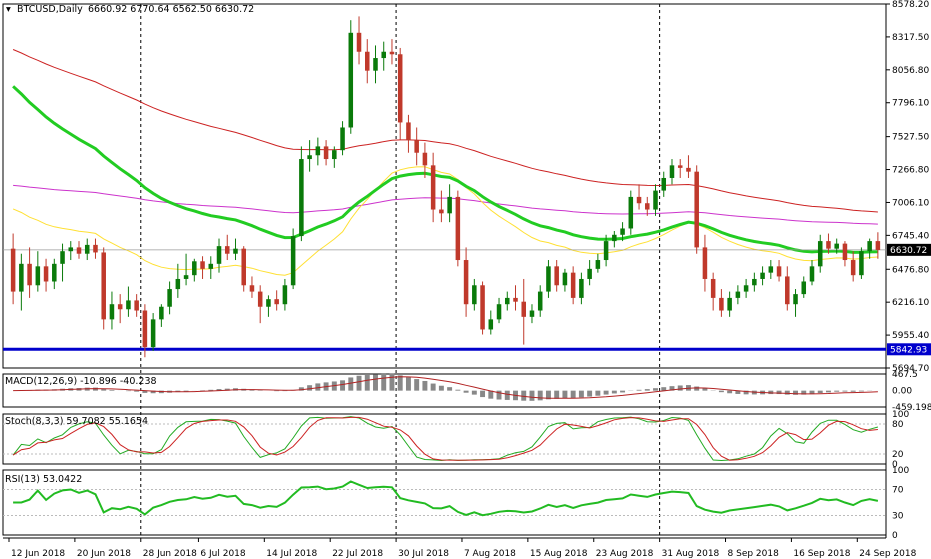  What do you see at coordinates (38, 554) in the screenshot?
I see `x-tick-label: 12 Jun 2018` at bounding box center [38, 554].